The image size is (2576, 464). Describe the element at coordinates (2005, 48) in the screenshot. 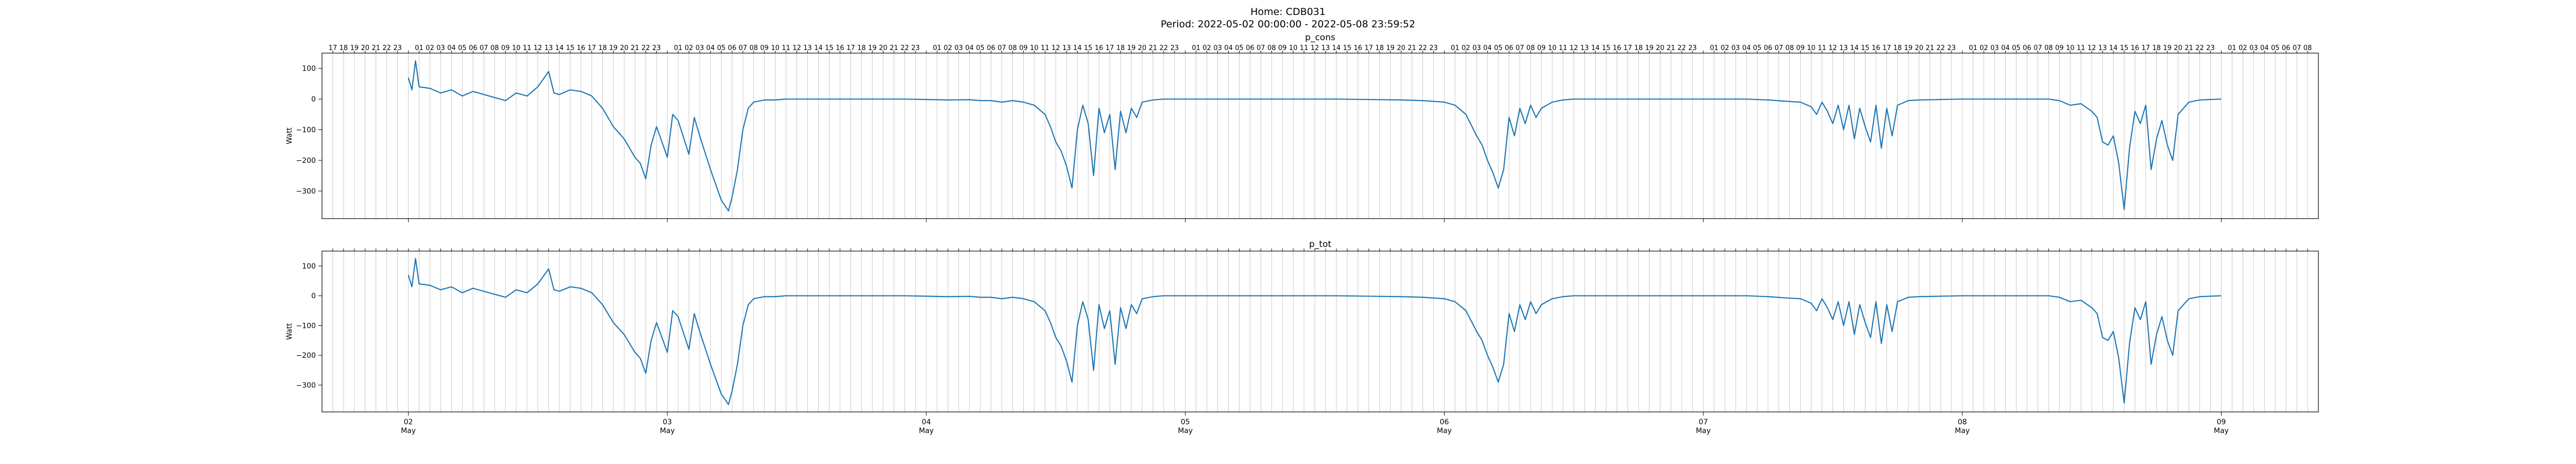

I see `hour-tick-label: 04` at that location.